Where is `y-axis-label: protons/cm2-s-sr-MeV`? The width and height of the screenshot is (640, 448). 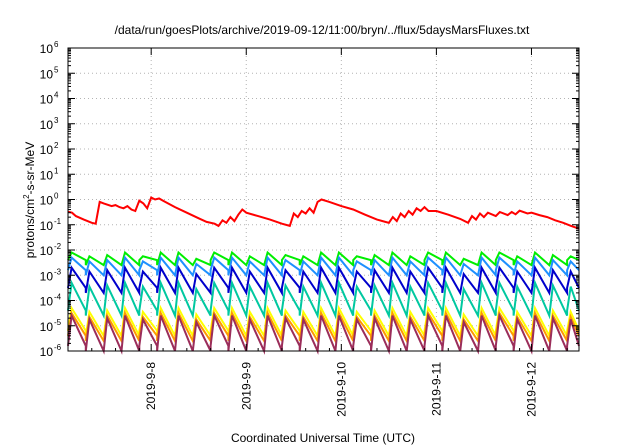
y-axis-label: protons/cm2-s-sr-MeV is located at coordinates (29, 200).